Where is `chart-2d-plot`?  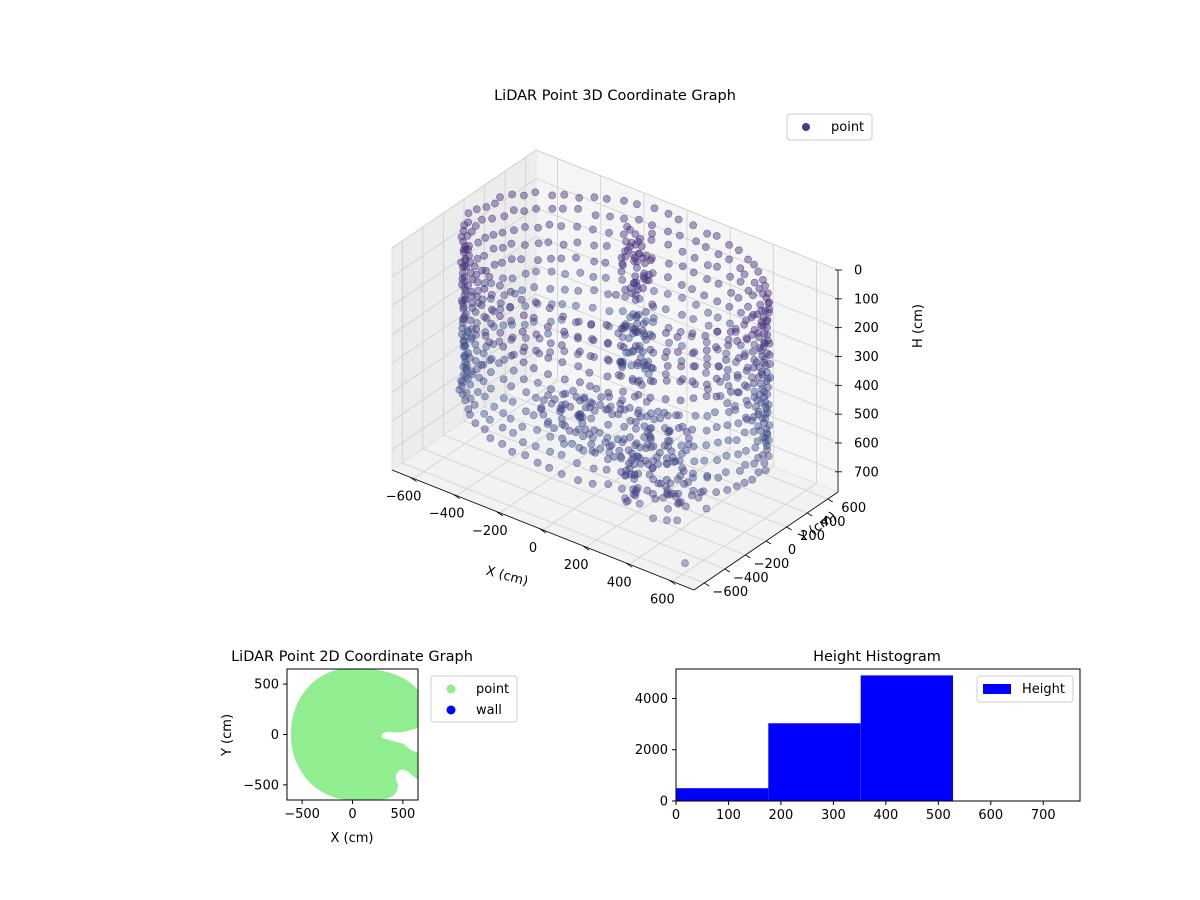
chart-2d-plot is located at coordinates (354, 734).